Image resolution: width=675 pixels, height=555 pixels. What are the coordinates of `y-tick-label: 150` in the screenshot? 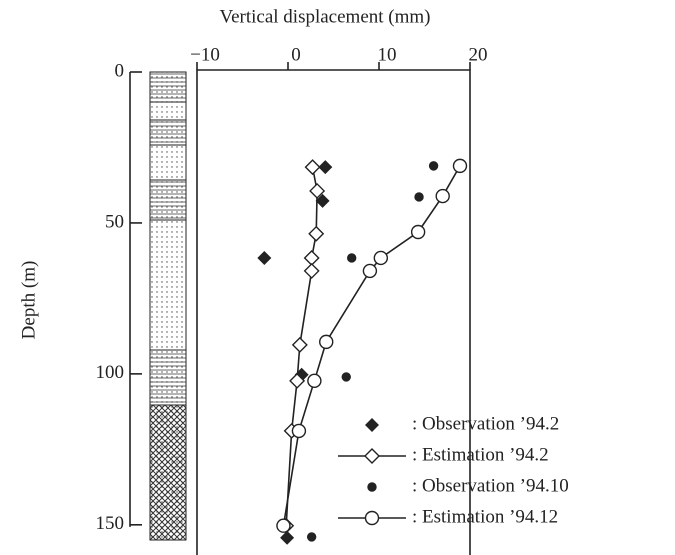 It's located at (110, 523).